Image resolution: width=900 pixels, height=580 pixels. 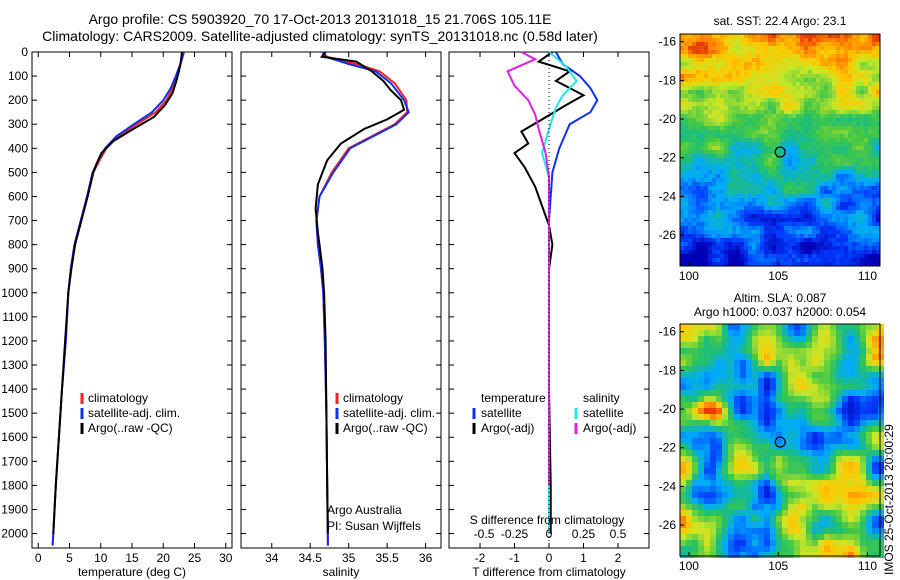 What do you see at coordinates (69, 558) in the screenshot?
I see `x-tick-label: 5` at bounding box center [69, 558].